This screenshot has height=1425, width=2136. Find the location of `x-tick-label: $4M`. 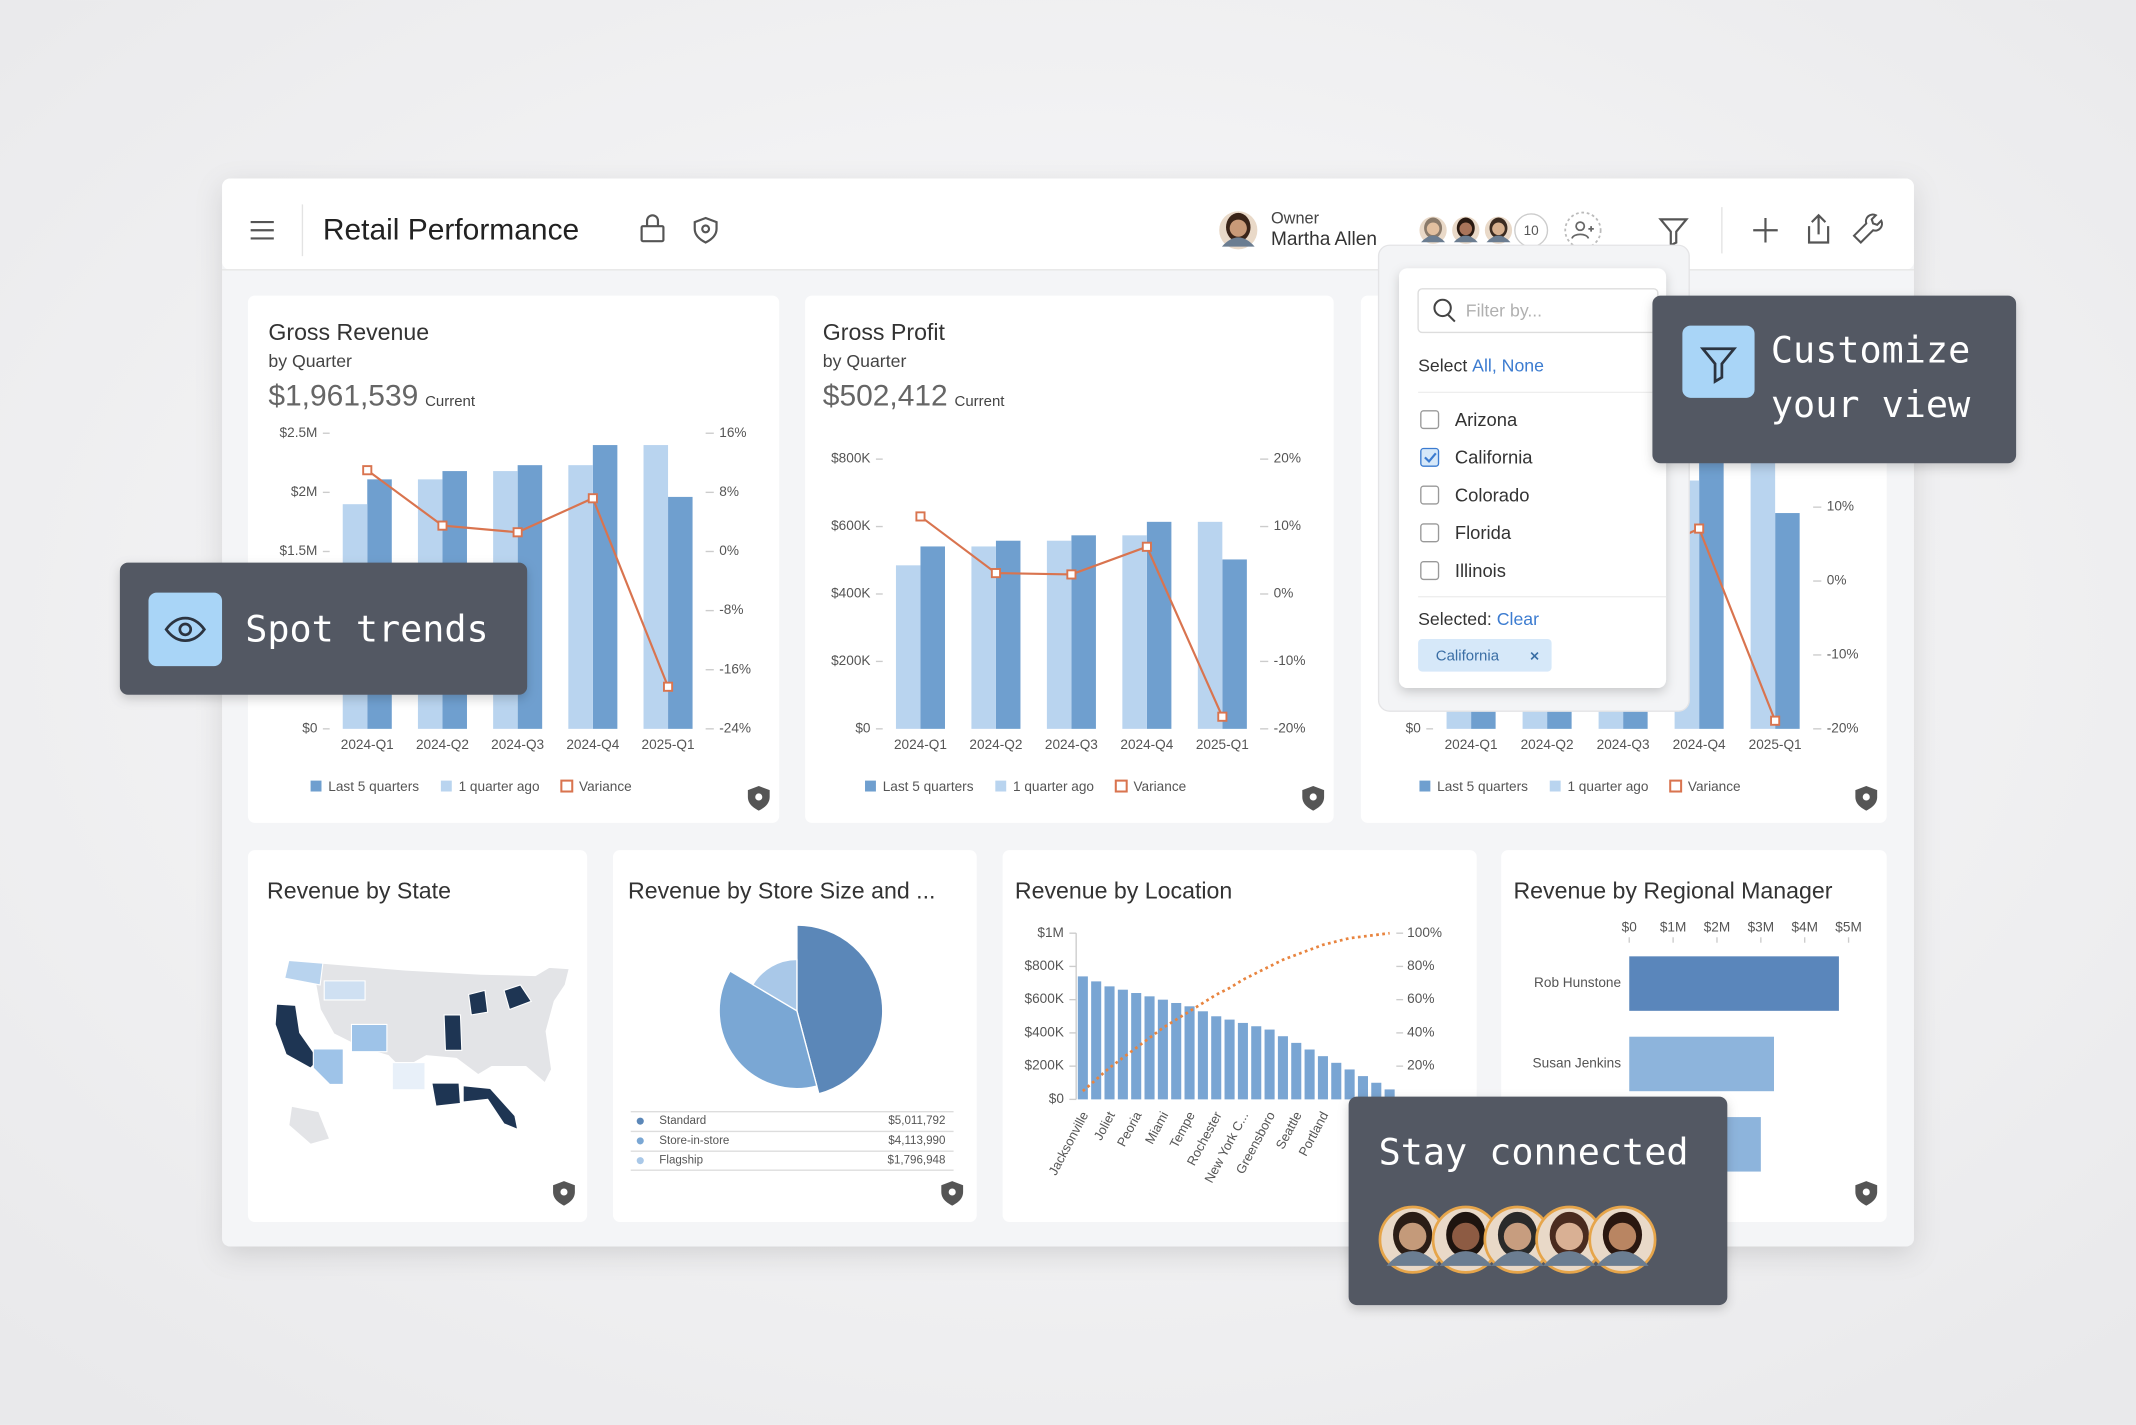

x-tick-label: $4M is located at coordinates (1804, 926).